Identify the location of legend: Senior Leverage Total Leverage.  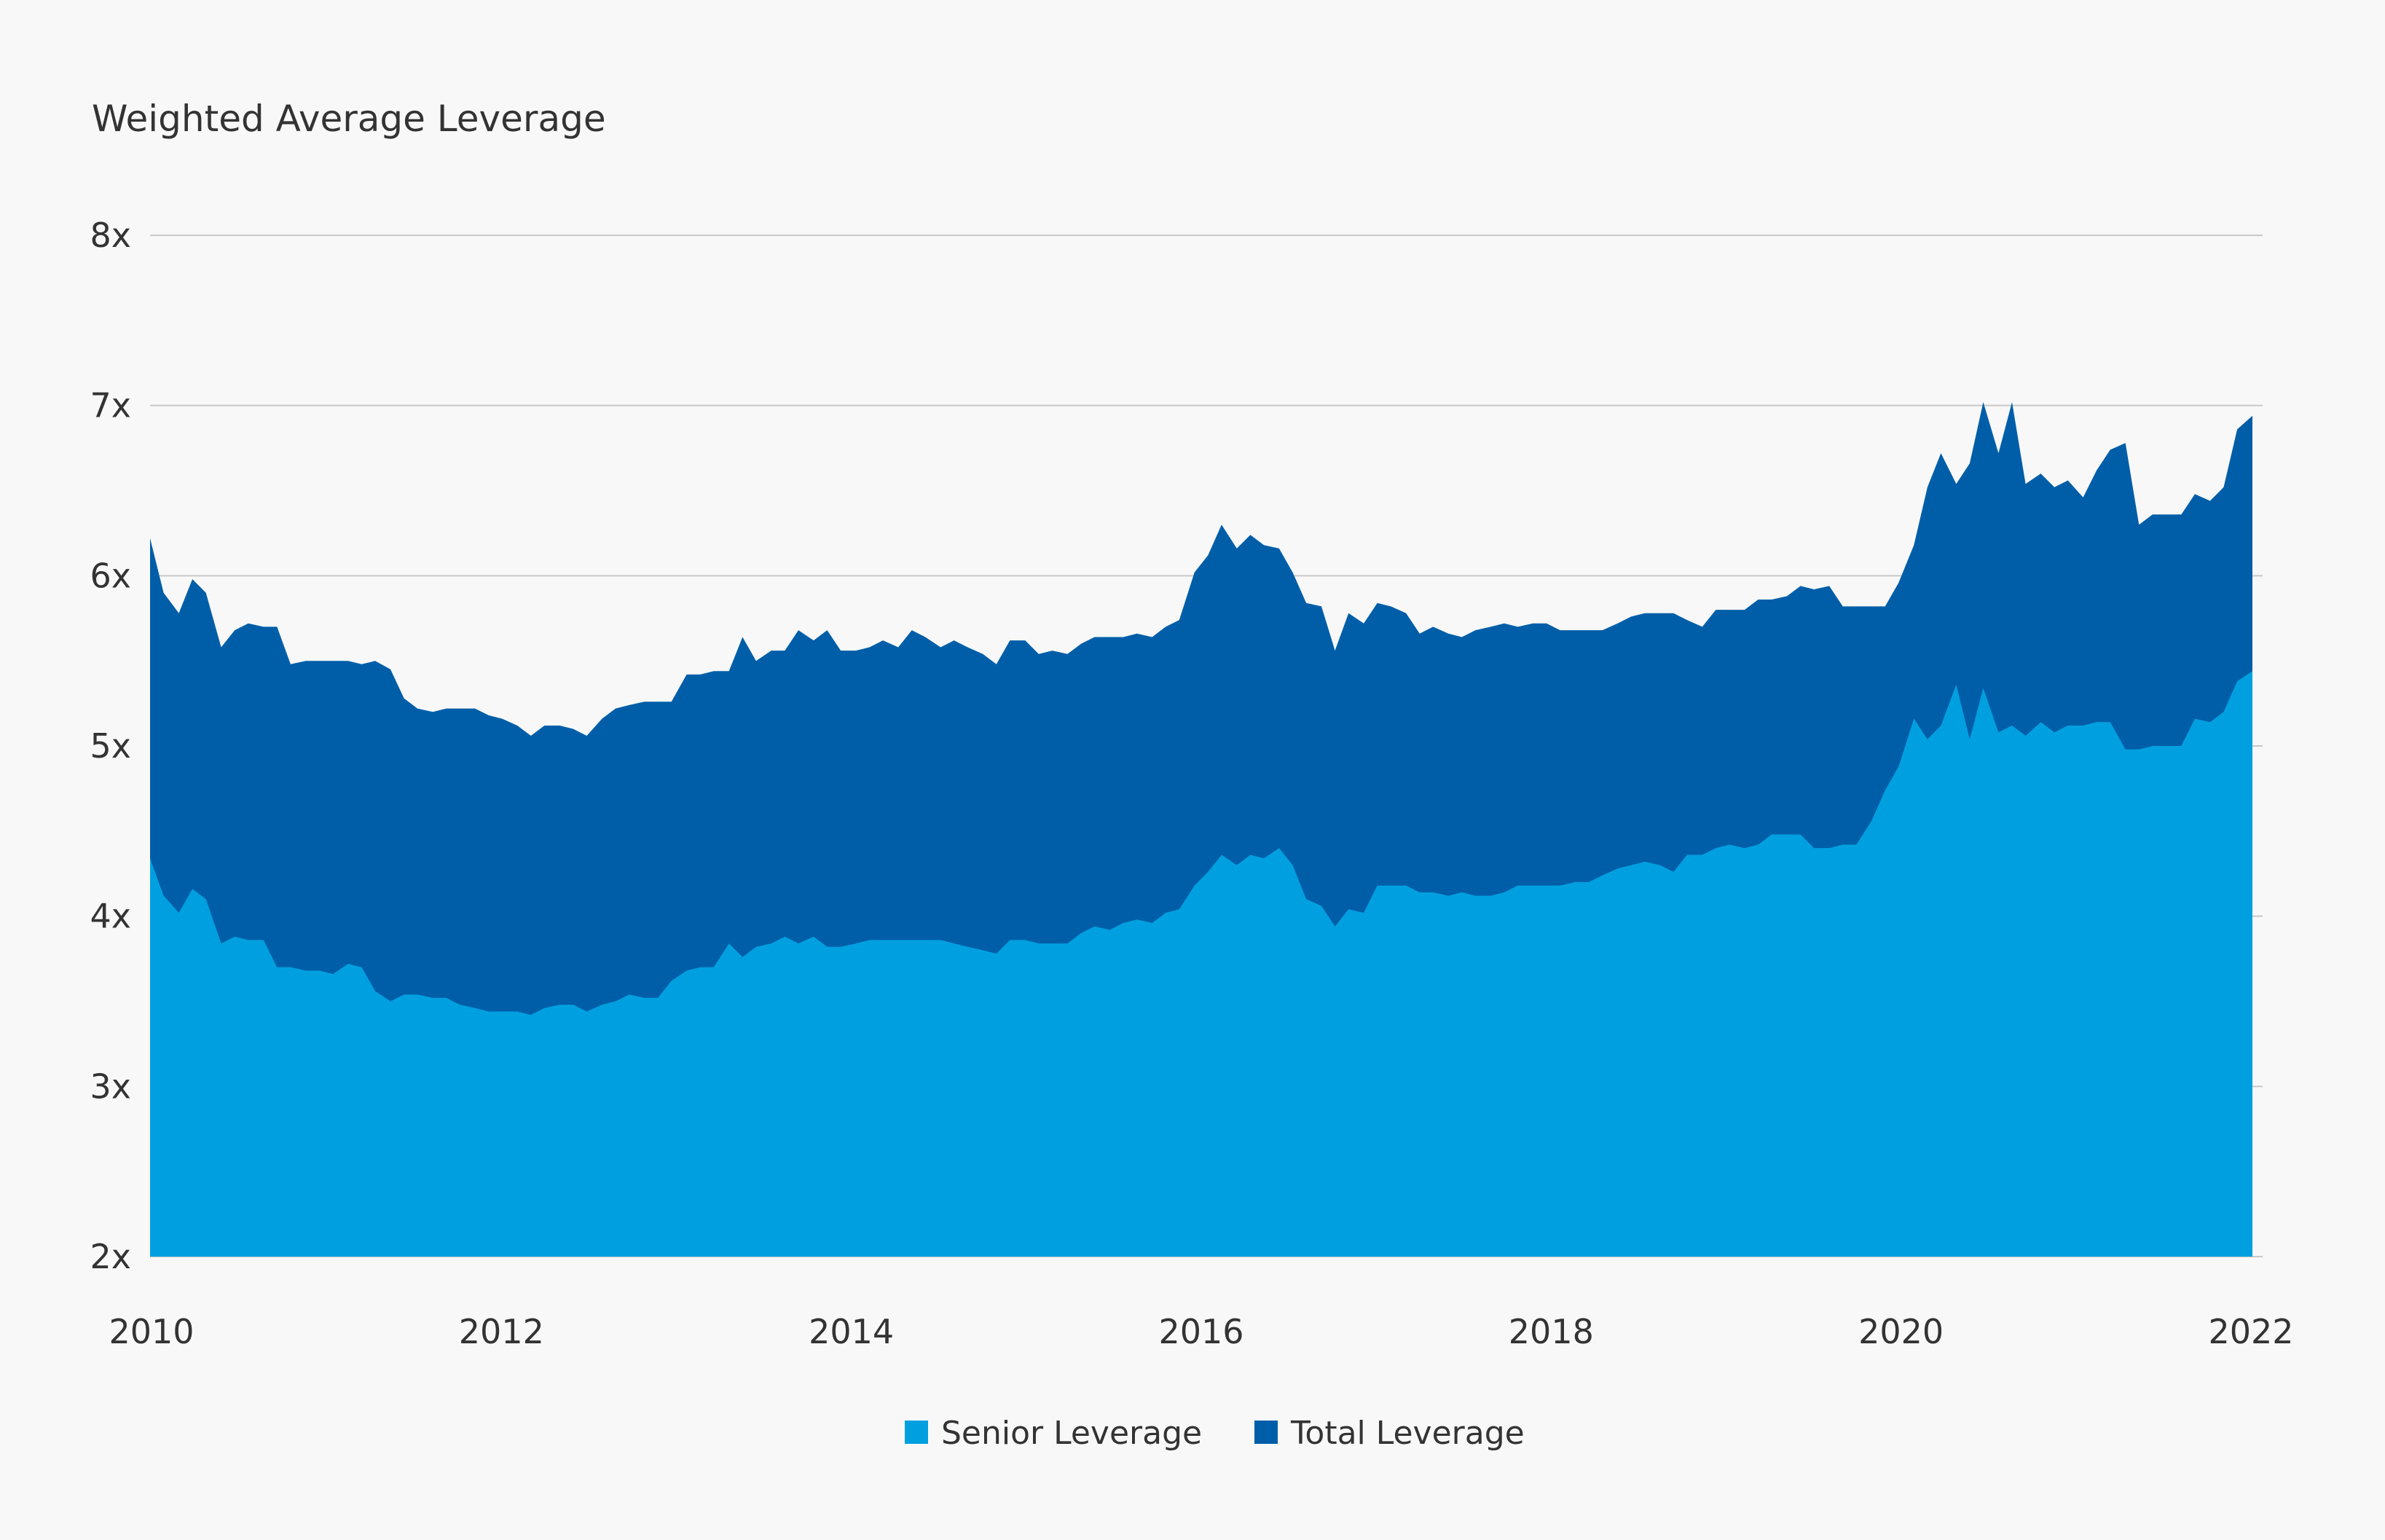
(1215, 1433).